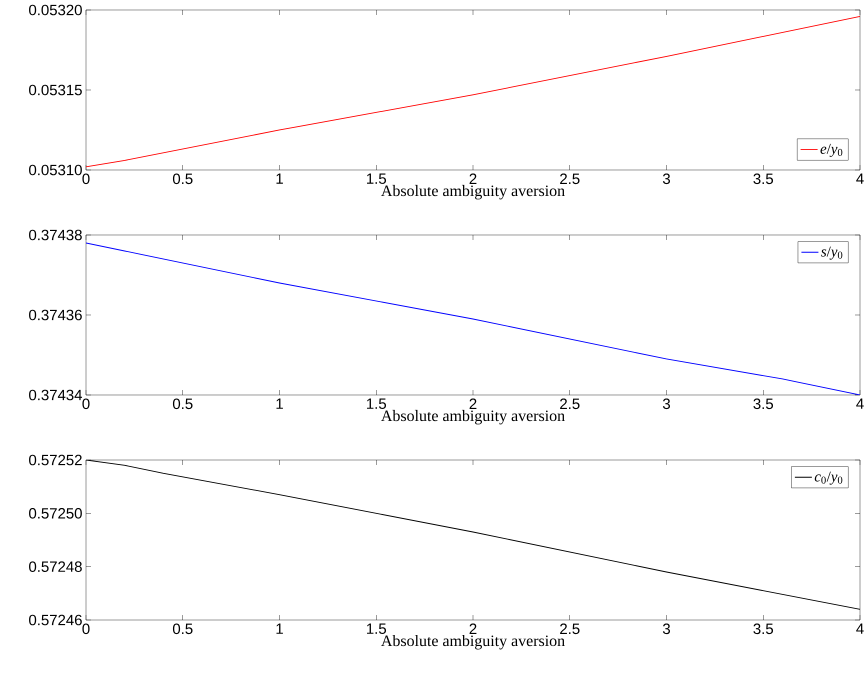  I want to click on y-tick-label: 0.05320, so click(55, 10).